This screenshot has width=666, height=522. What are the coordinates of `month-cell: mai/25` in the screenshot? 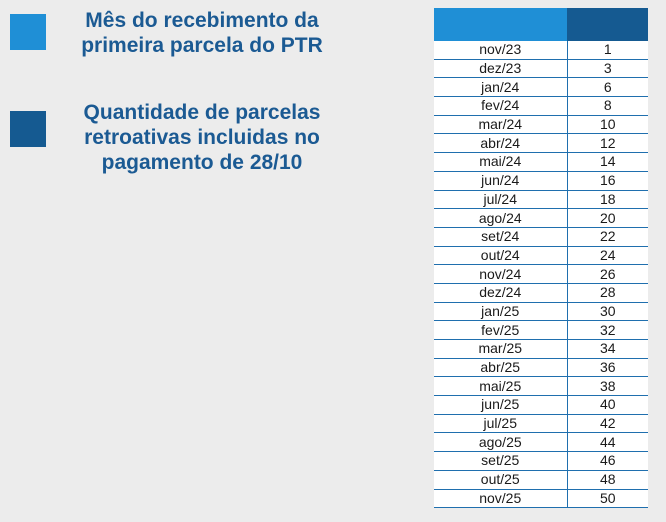 It's located at (500, 386).